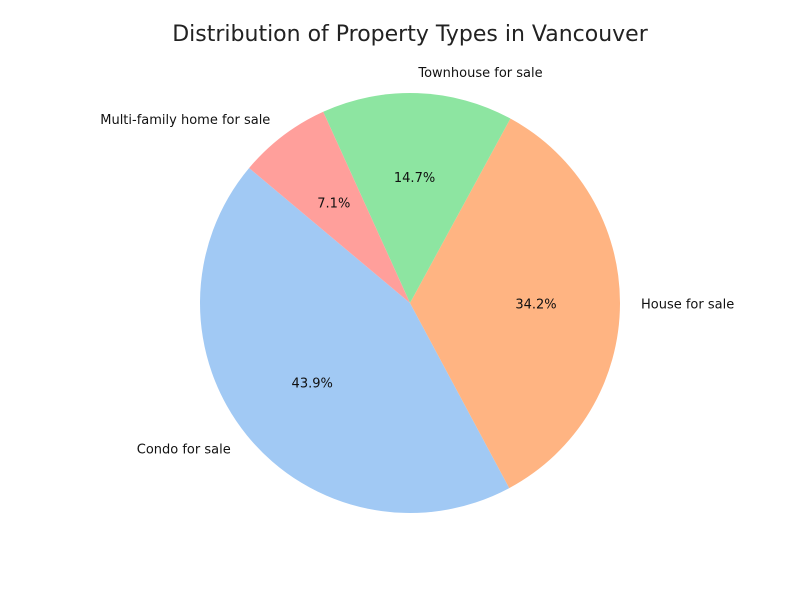  What do you see at coordinates (185, 120) in the screenshot?
I see `slice-label-multi-family-home-for-sale: Multi-family home for sale` at bounding box center [185, 120].